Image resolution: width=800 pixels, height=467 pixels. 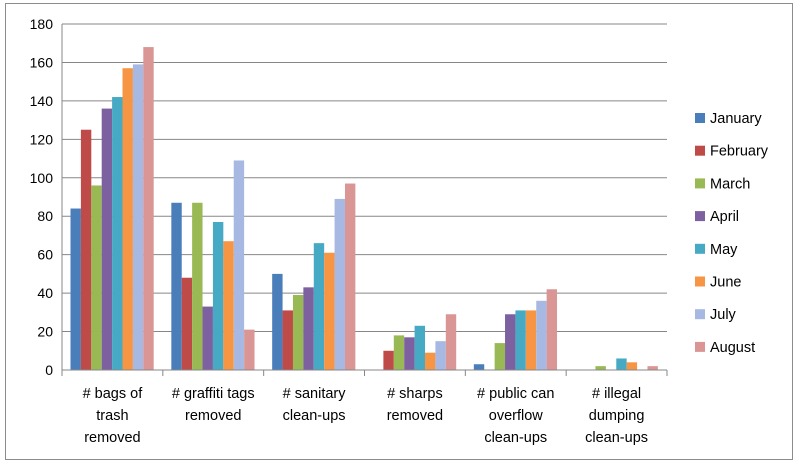 What do you see at coordinates (516, 416) in the screenshot?
I see `x-category-label: overflow` at bounding box center [516, 416].